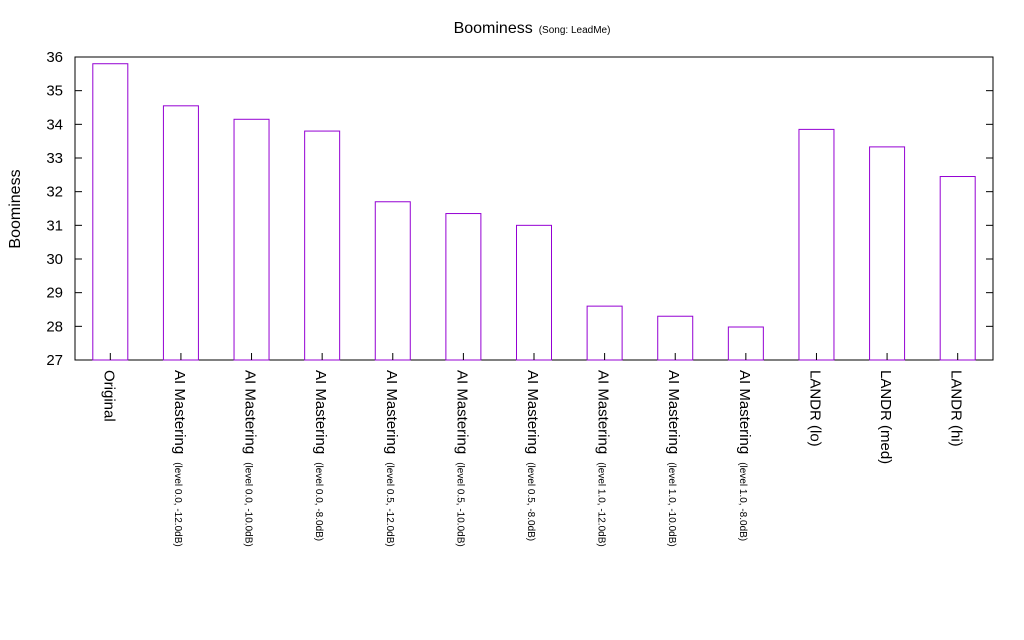 The width and height of the screenshot is (1024, 640). I want to click on y-tick-label: 27, so click(54, 360).